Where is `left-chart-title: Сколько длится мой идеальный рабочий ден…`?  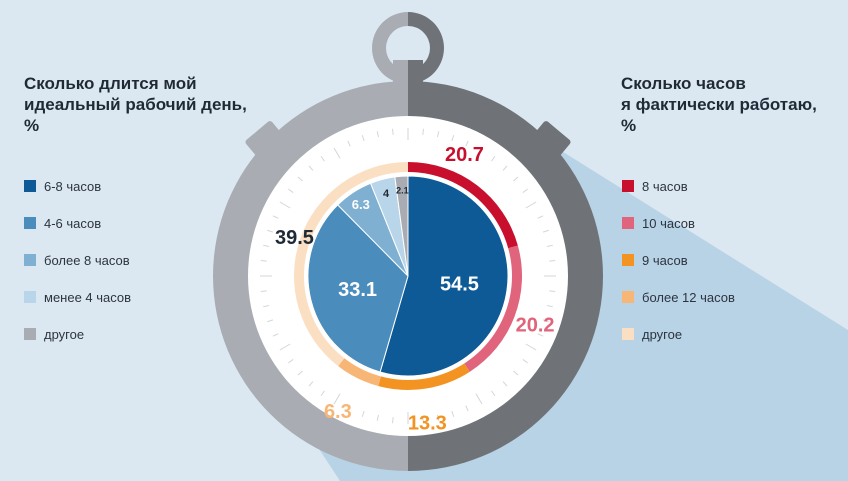 left-chart-title: Сколько длится мой идеальный рабочий ден… is located at coordinates (144, 104).